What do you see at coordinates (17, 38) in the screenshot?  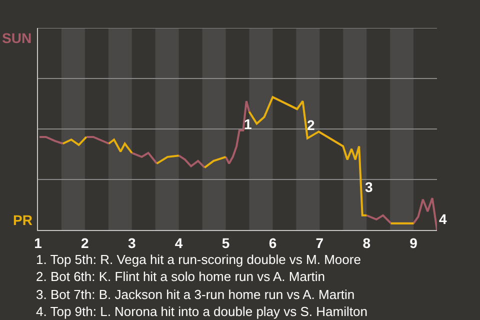 I see `text: SUN` at bounding box center [17, 38].